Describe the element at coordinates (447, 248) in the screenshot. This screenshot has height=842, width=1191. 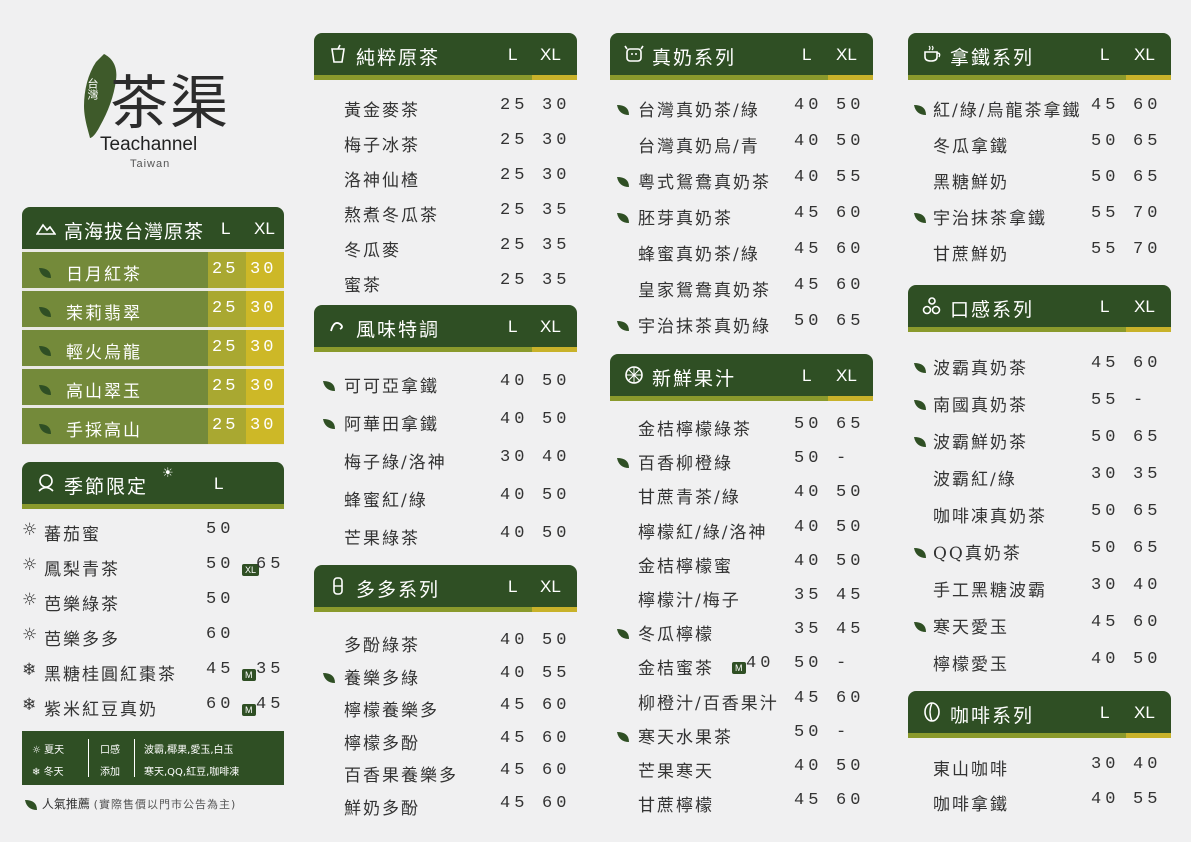
I see `menu-item: 冬瓜麥 25 35` at that location.